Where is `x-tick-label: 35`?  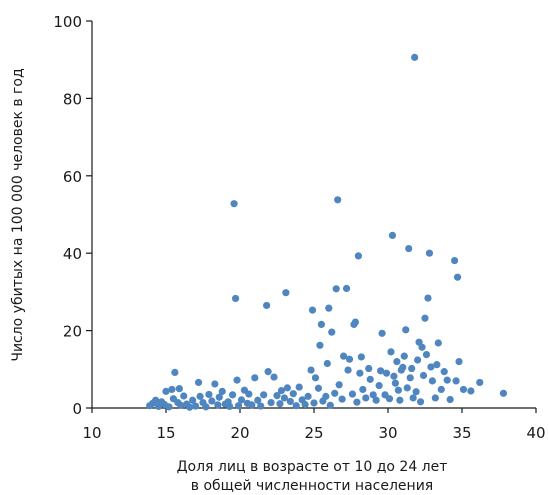 x-tick-label: 35 is located at coordinates (461, 433).